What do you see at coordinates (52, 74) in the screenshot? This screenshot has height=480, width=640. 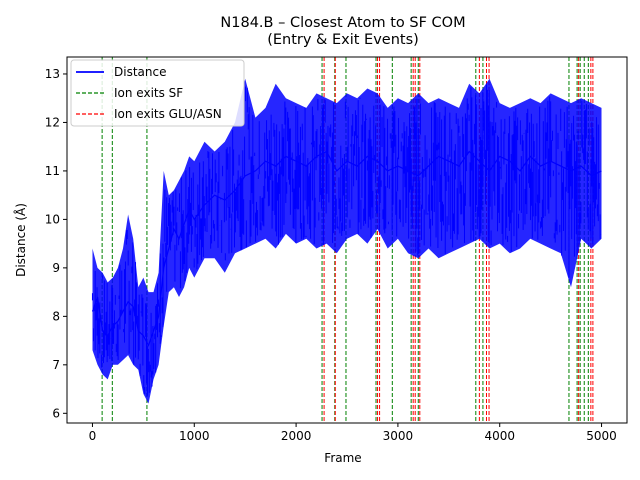 I see `y-tick-label: 13` at bounding box center [52, 74].